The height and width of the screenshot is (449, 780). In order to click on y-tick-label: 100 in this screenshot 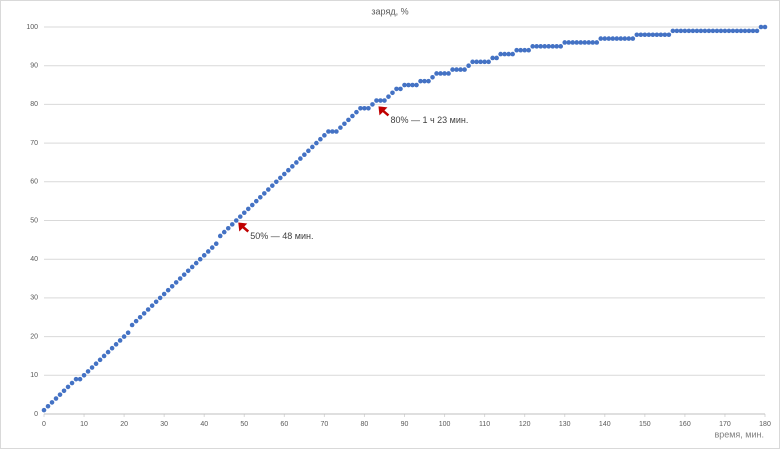, I will do `click(32, 27)`.